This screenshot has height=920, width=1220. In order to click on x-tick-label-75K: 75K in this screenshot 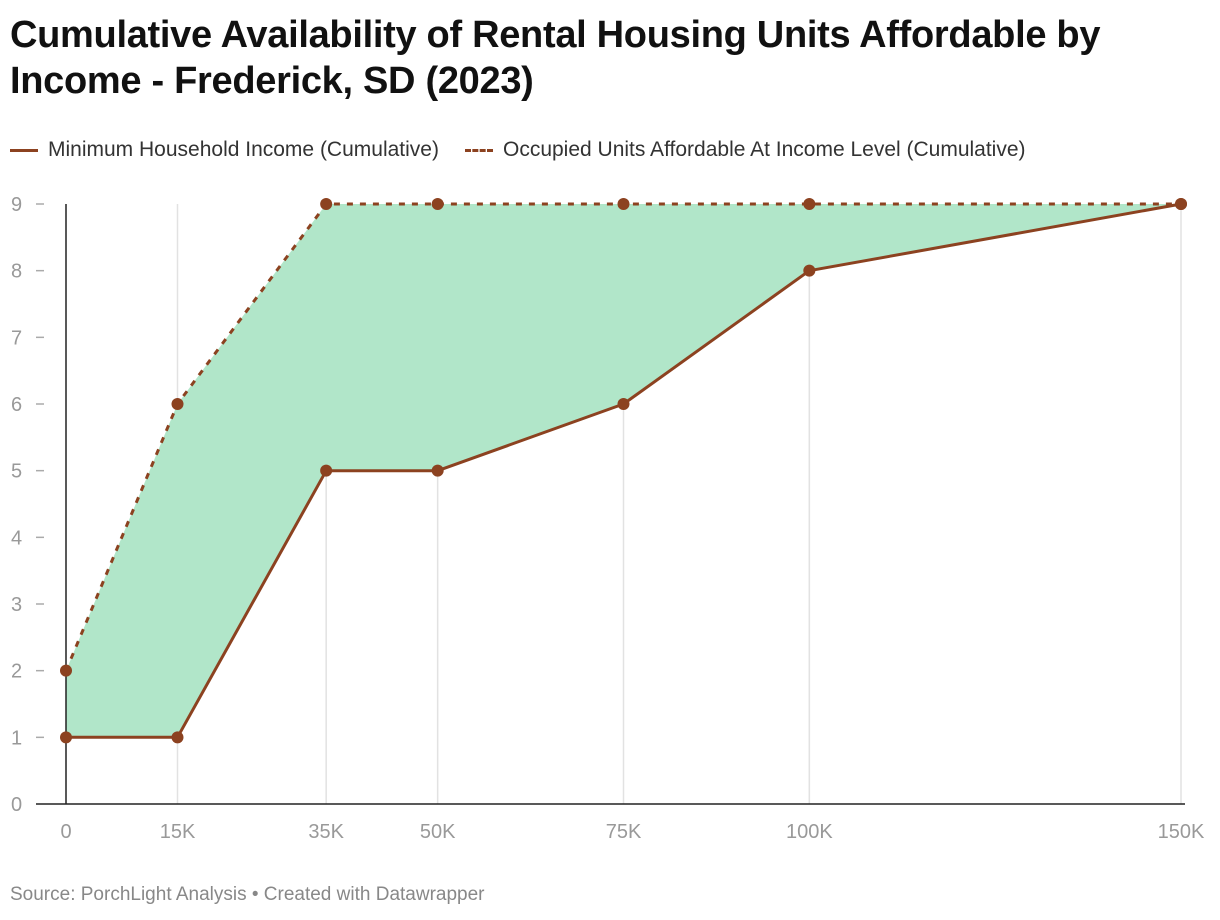, I will do `click(624, 832)`.